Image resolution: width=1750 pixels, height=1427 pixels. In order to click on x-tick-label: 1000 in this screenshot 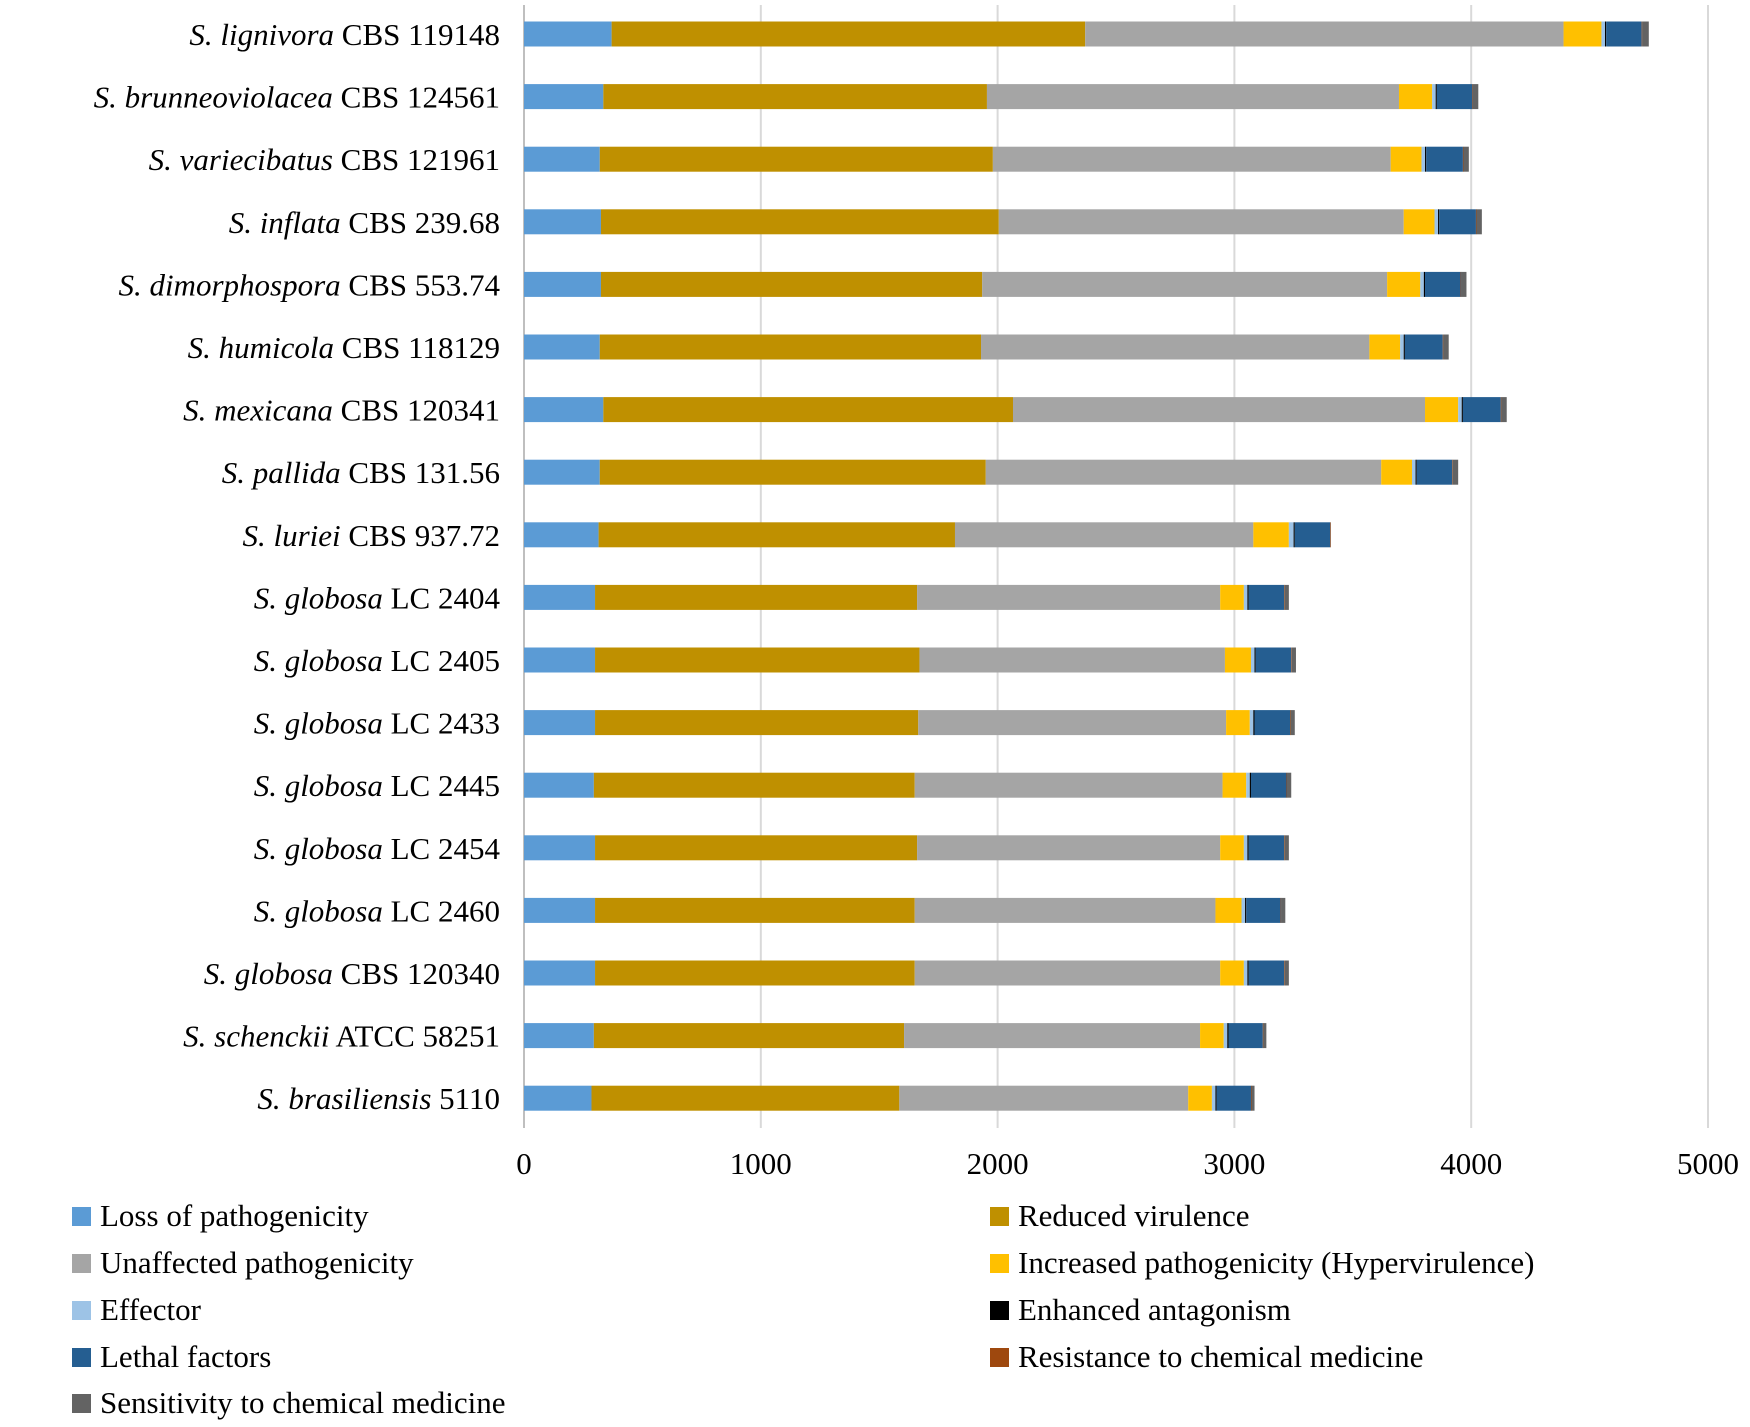, I will do `click(761, 1163)`.